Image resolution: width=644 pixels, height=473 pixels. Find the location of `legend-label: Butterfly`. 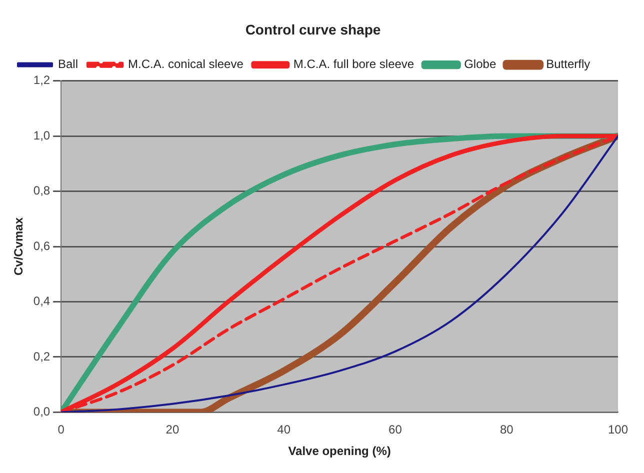

legend-label: Butterfly is located at coordinates (568, 64).